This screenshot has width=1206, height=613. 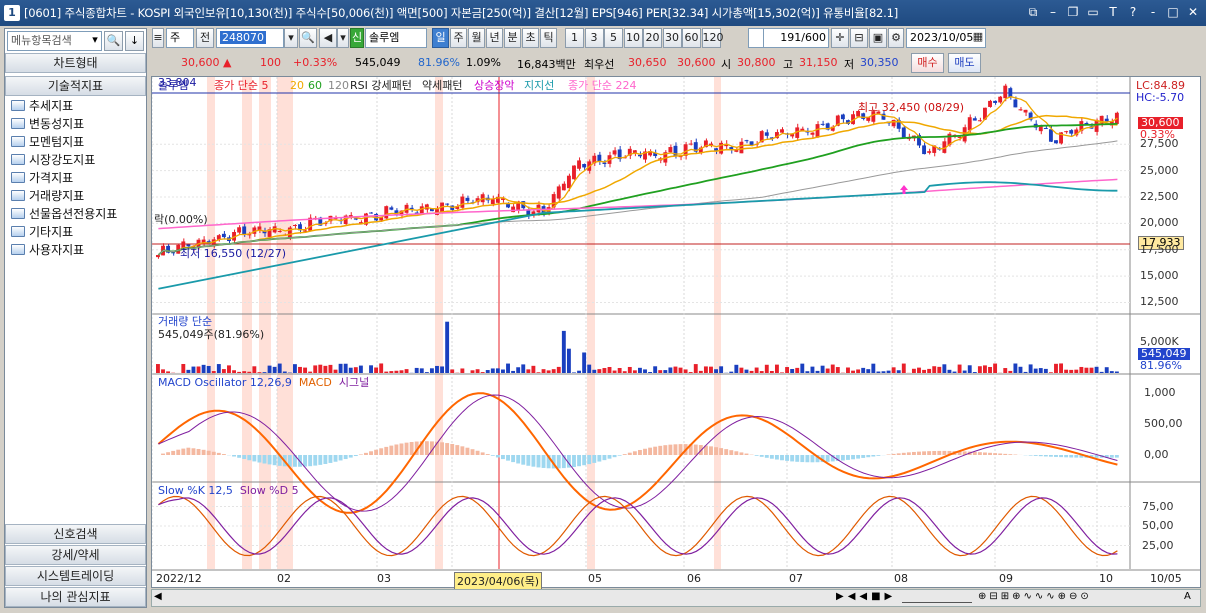 I want to click on horizontal-scrollbar: ◀ ▶◀◀■▶ ⊕⊟⊞⊕∿∿∿⊕⊖⊙ A, so click(x=676, y=598).